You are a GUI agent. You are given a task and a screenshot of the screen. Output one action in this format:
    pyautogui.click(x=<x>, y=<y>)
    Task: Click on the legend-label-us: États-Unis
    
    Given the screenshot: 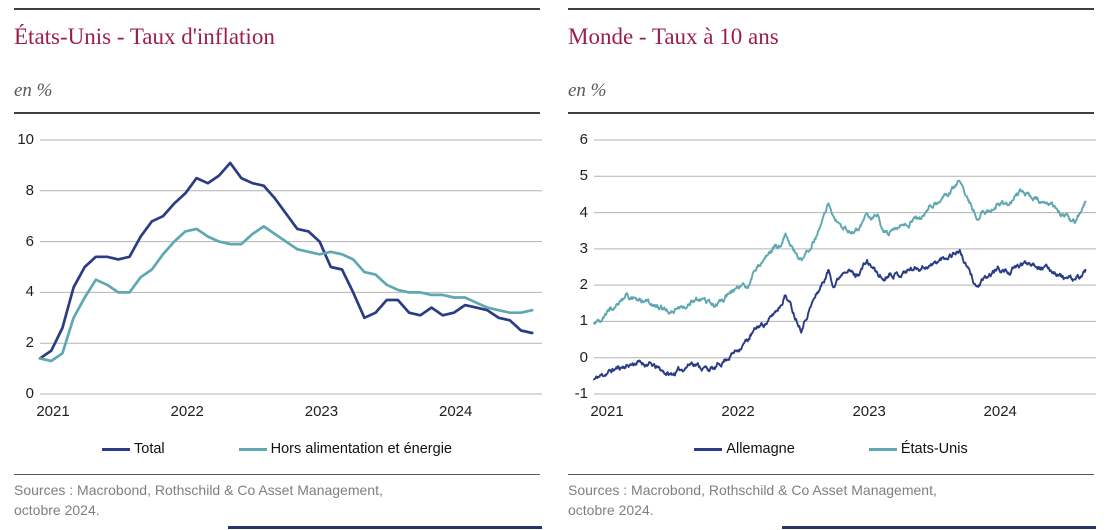 What is the action you would take?
    pyautogui.click(x=934, y=449)
    